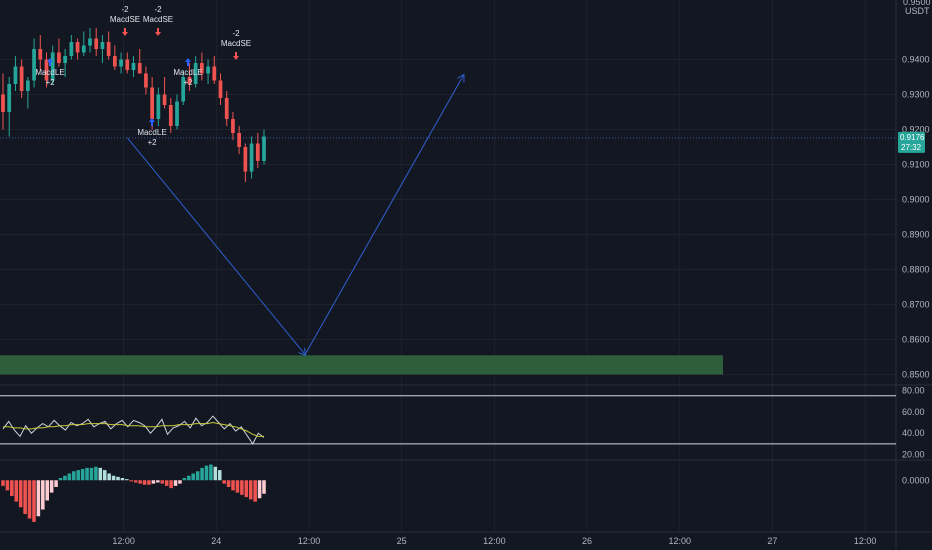  What do you see at coordinates (158, 32) in the screenshot?
I see `short-arrow-icon` at bounding box center [158, 32].